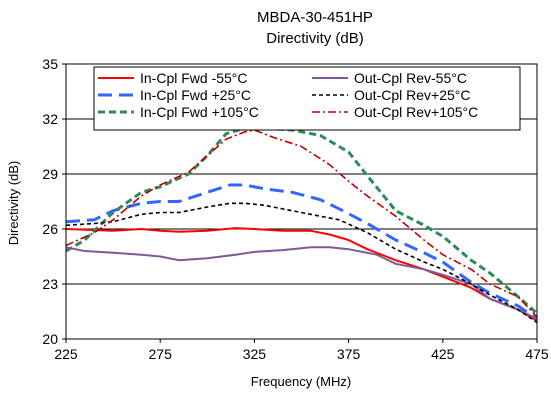 The image size is (551, 395). Describe the element at coordinates (50, 229) in the screenshot. I see `y-tick-label: 26` at that location.